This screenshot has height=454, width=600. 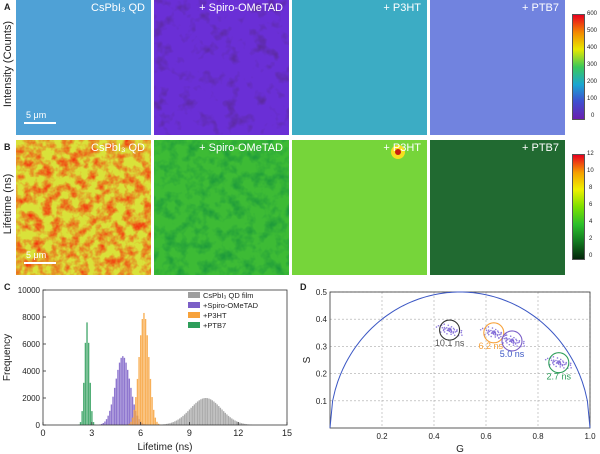 What do you see at coordinates (460, 449) in the screenshot?
I see `x-axis-label: G` at bounding box center [460, 449].